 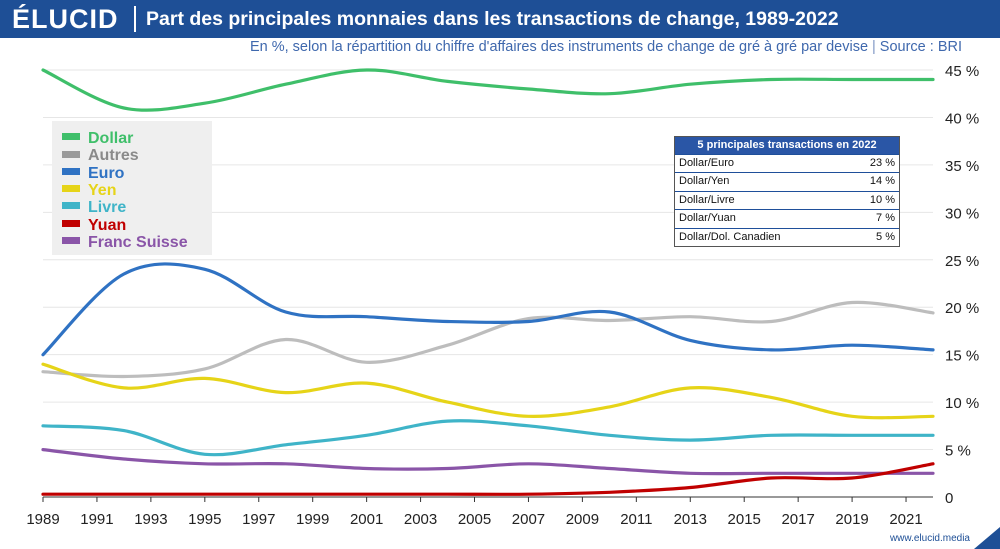 What do you see at coordinates (707, 218) in the screenshot?
I see `pair-label: Dollar/Yuan` at bounding box center [707, 218].